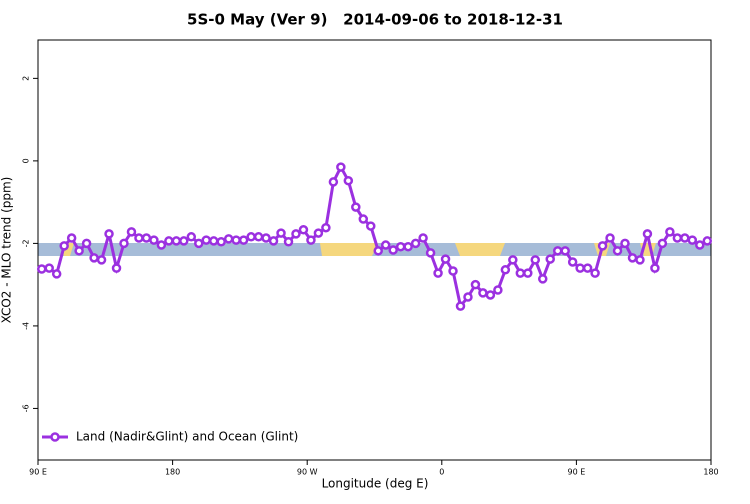 The image size is (750, 504). What do you see at coordinates (7, 250) in the screenshot?
I see `y-axis-label: XCO2 - MLO trend (ppm)` at bounding box center [7, 250].